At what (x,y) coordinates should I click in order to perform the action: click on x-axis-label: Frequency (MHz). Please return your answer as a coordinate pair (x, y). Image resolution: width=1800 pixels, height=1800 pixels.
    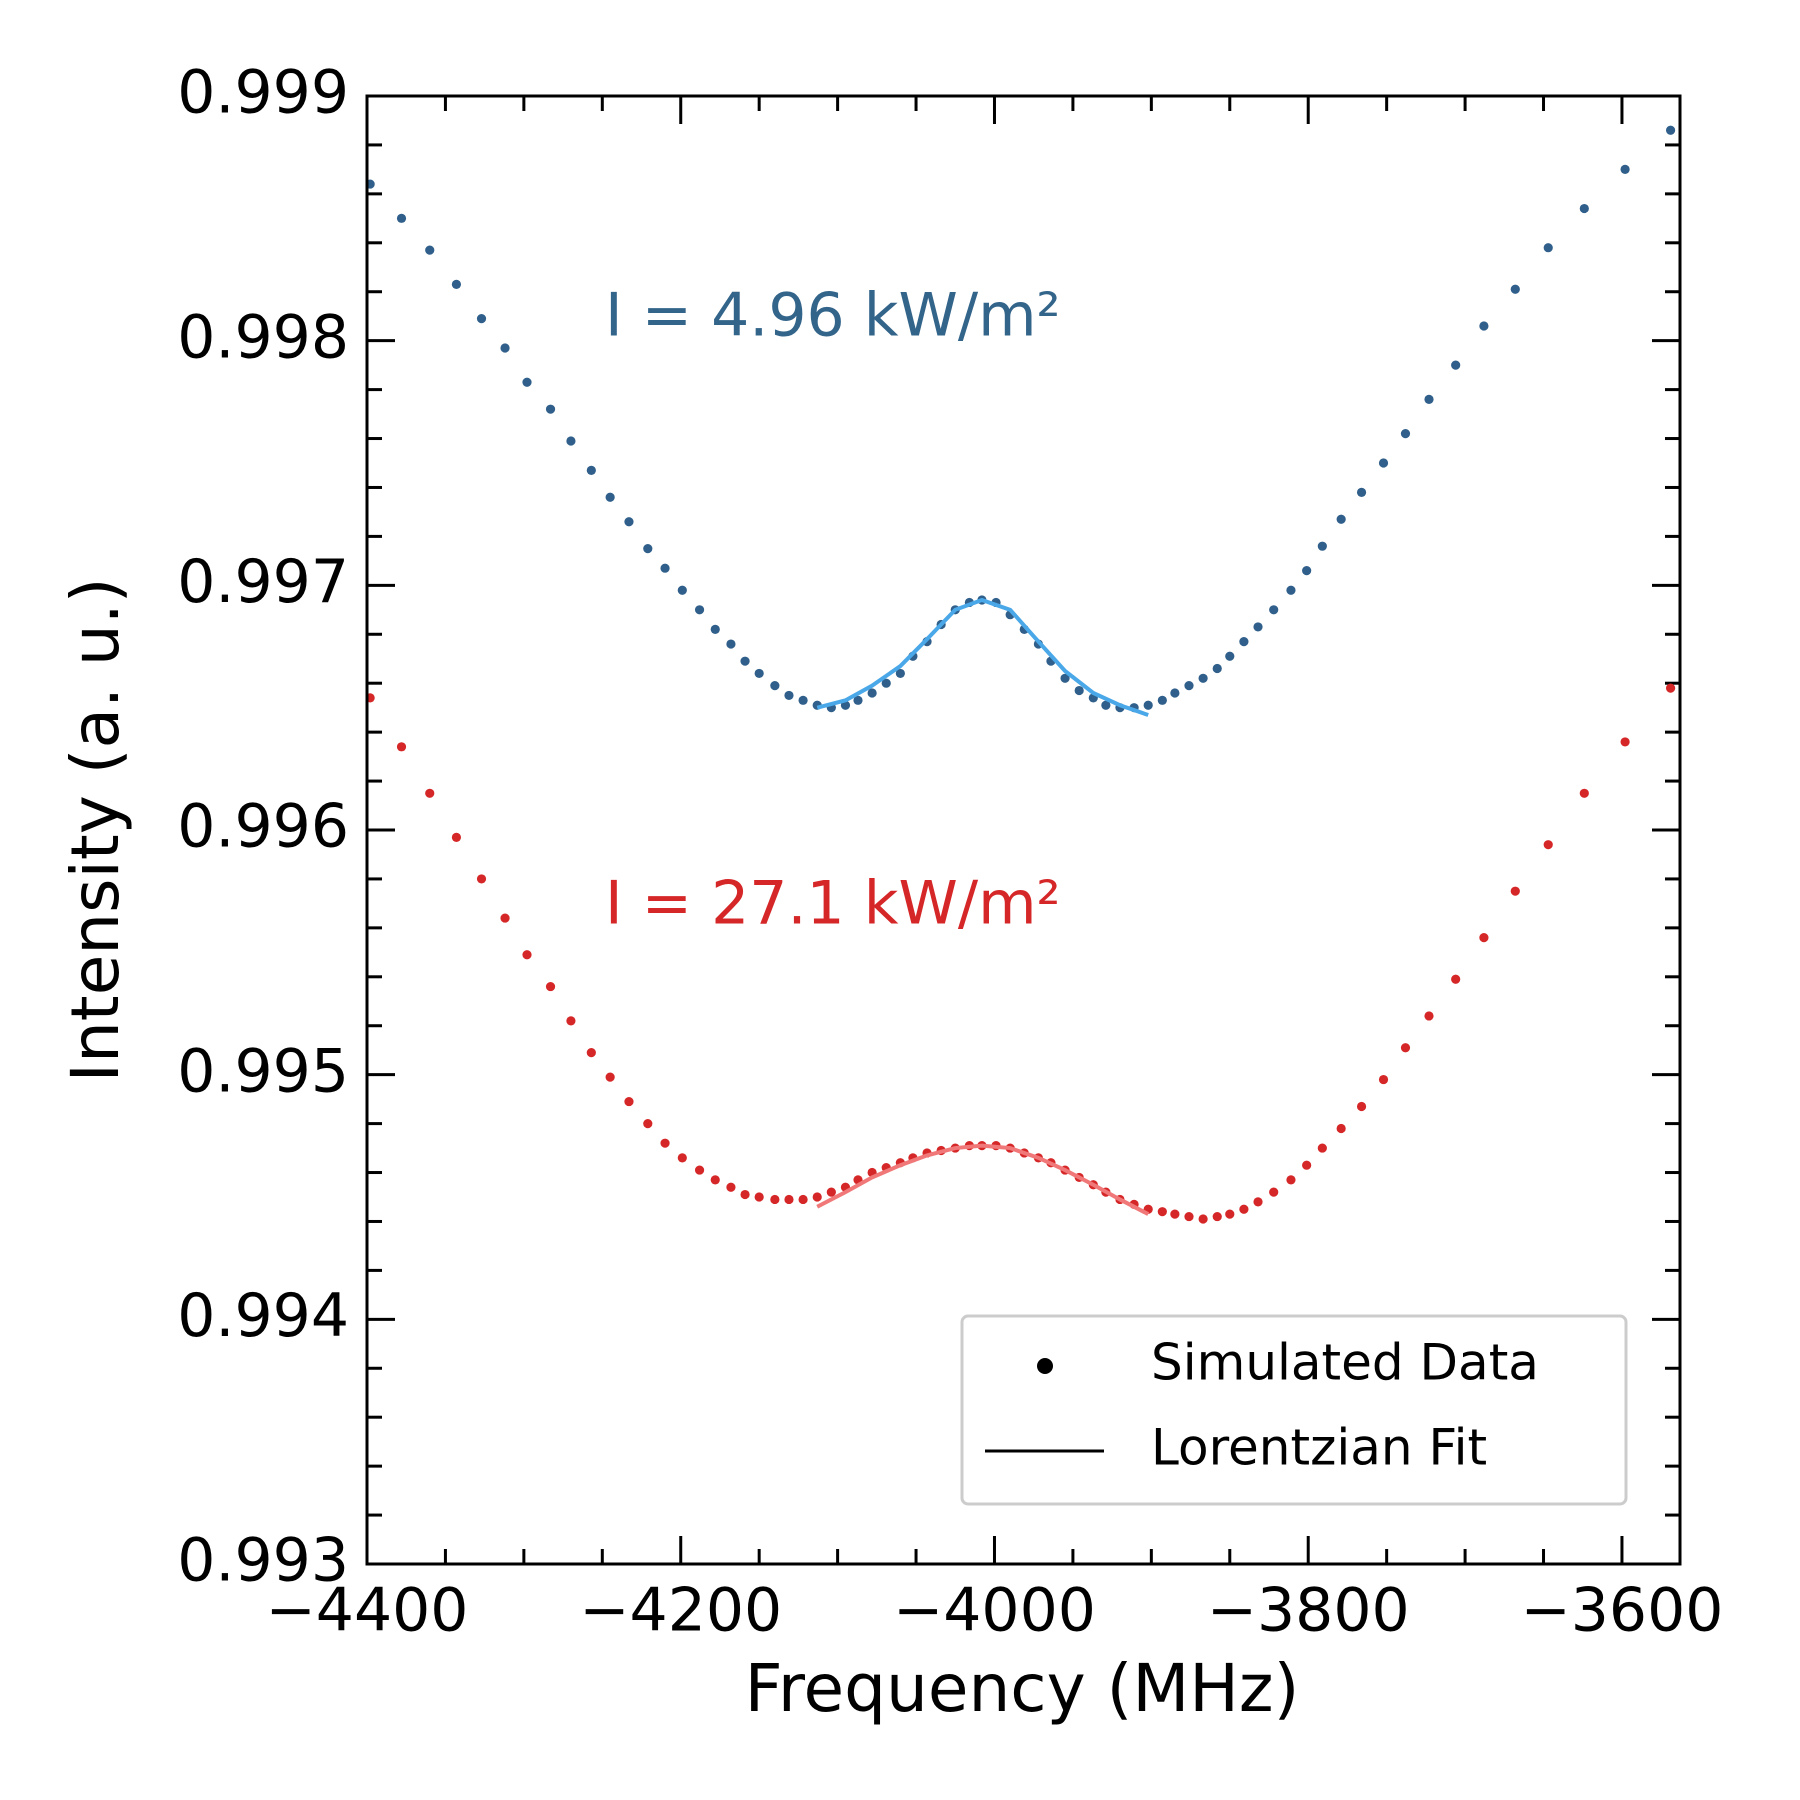
    Looking at the image, I should click on (1022, 1688).